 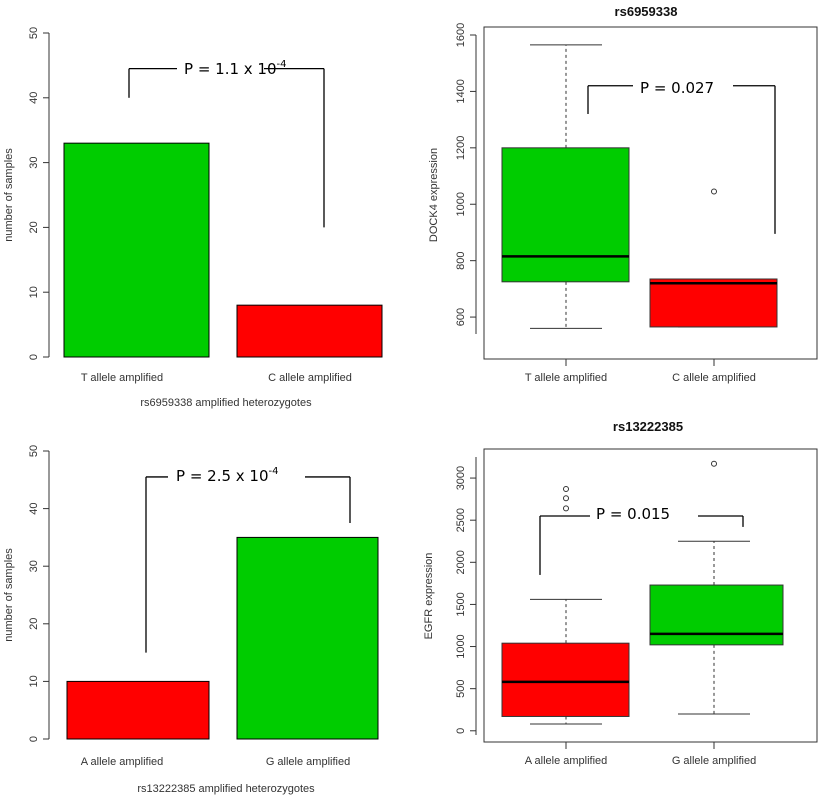 What do you see at coordinates (461, 317) in the screenshot?
I see `y-tick-label: 600` at bounding box center [461, 317].